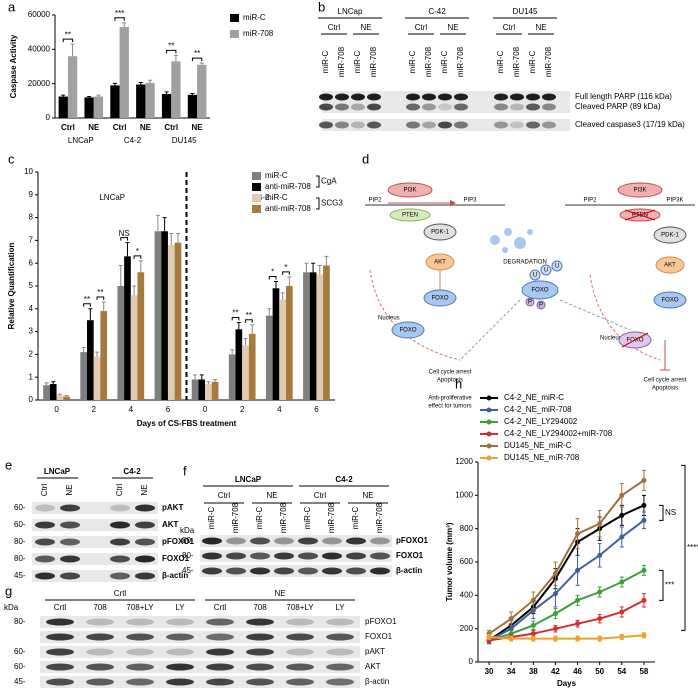 Image resolution: width=698 pixels, height=691 pixels. I want to click on legend-marker, so click(489, 446).